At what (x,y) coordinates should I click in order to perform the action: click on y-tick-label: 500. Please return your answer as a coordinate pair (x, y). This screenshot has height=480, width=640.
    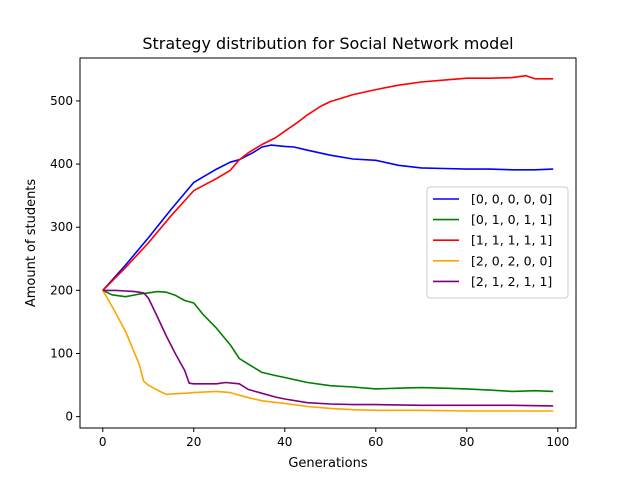
    Looking at the image, I should click on (61, 101).